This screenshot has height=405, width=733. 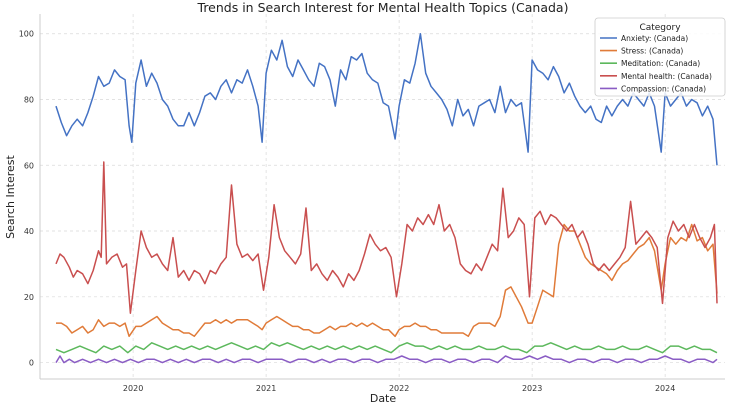 What do you see at coordinates (133, 388) in the screenshot?
I see `x-tick-label: 2020` at bounding box center [133, 388].